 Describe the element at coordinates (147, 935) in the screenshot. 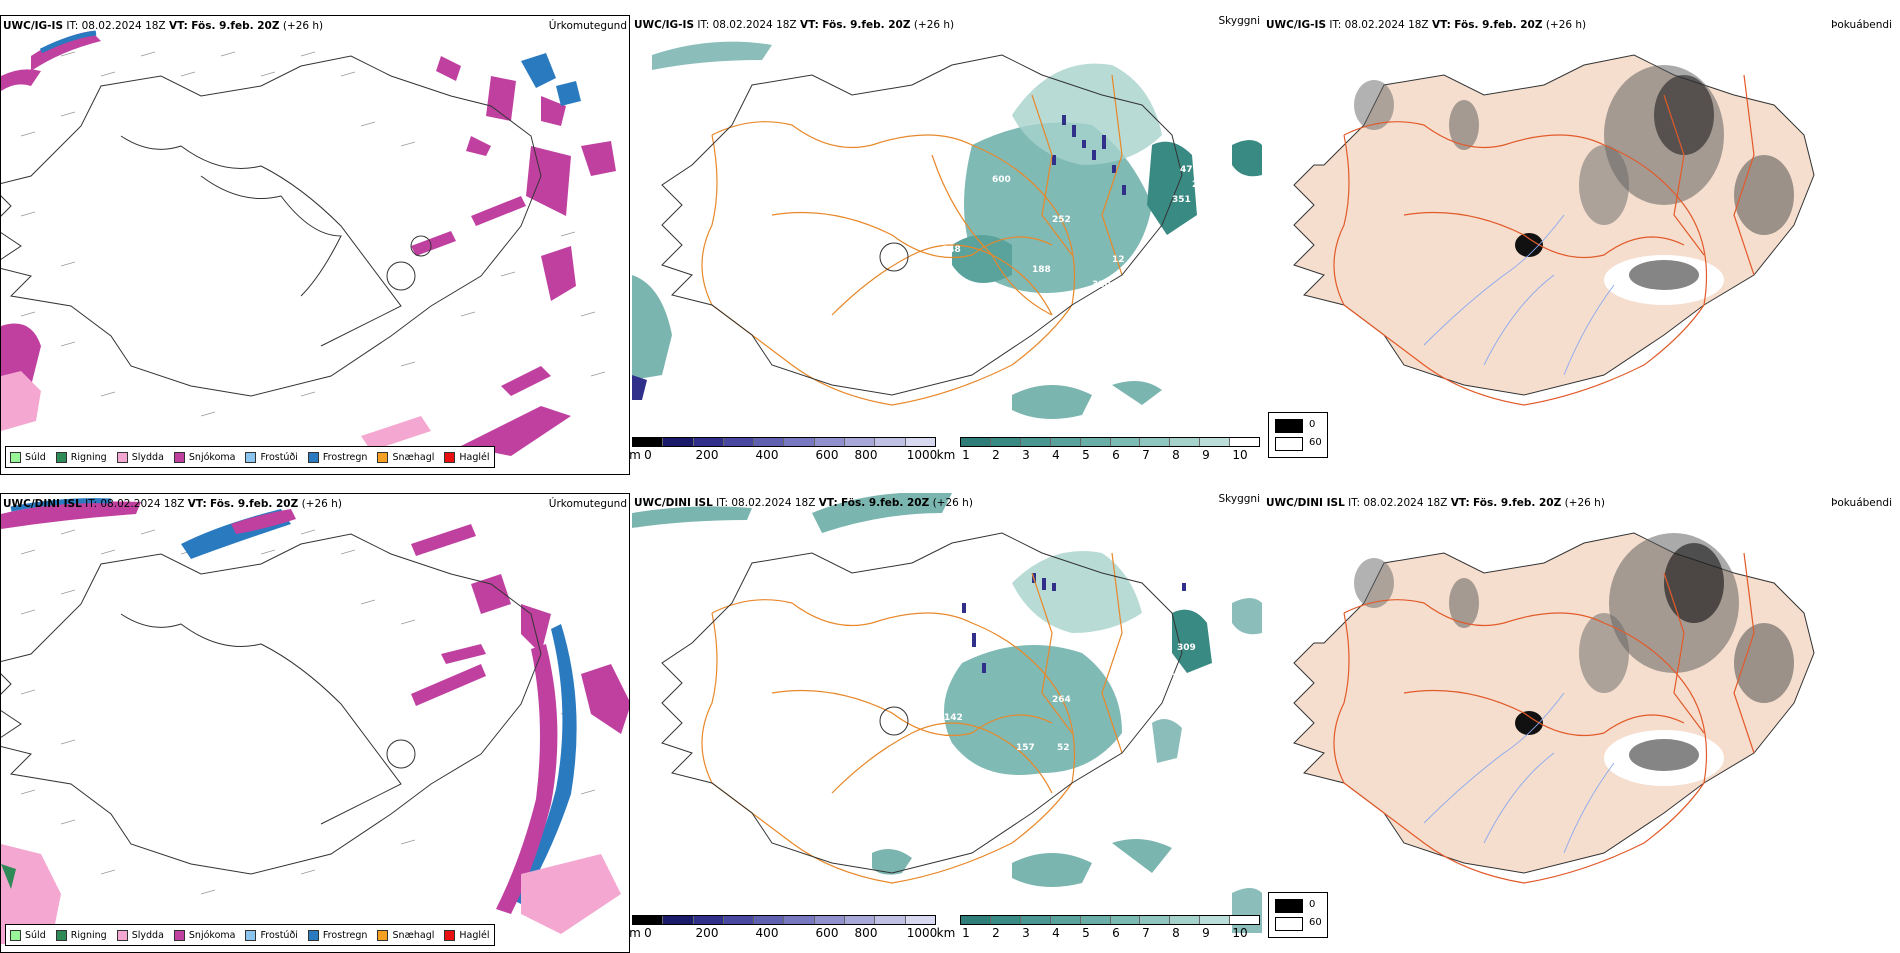

I see `legend-label: Slydda` at that location.